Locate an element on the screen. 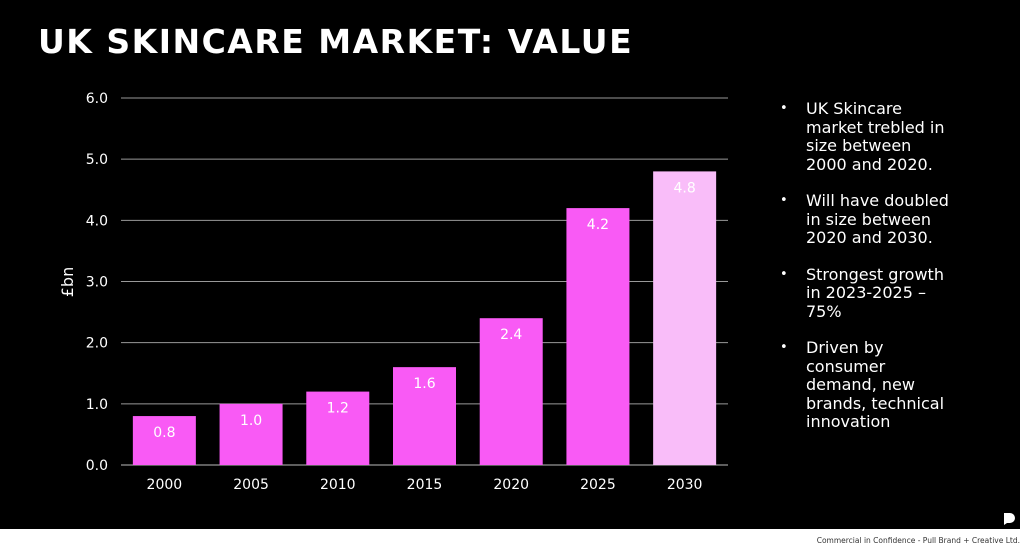  x-tick-label: 2025 is located at coordinates (598, 485).